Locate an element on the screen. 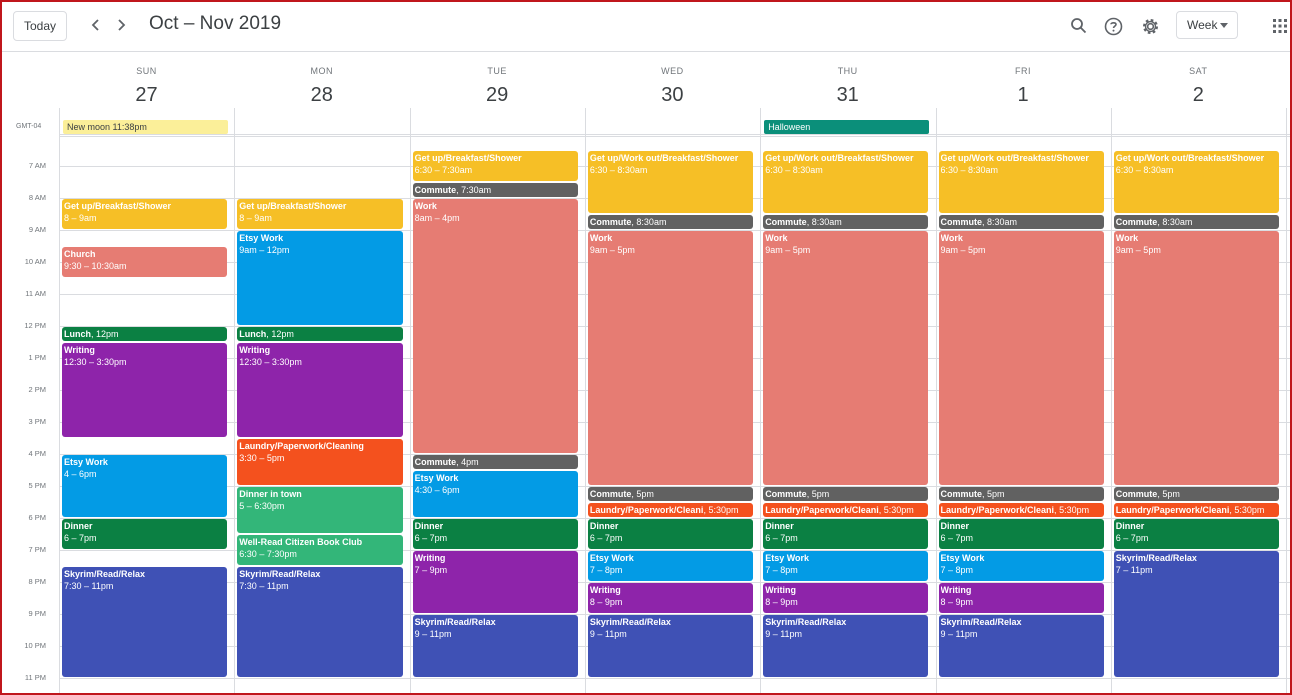 The width and height of the screenshot is (1292, 695). day-number: 31 is located at coordinates (847, 95).